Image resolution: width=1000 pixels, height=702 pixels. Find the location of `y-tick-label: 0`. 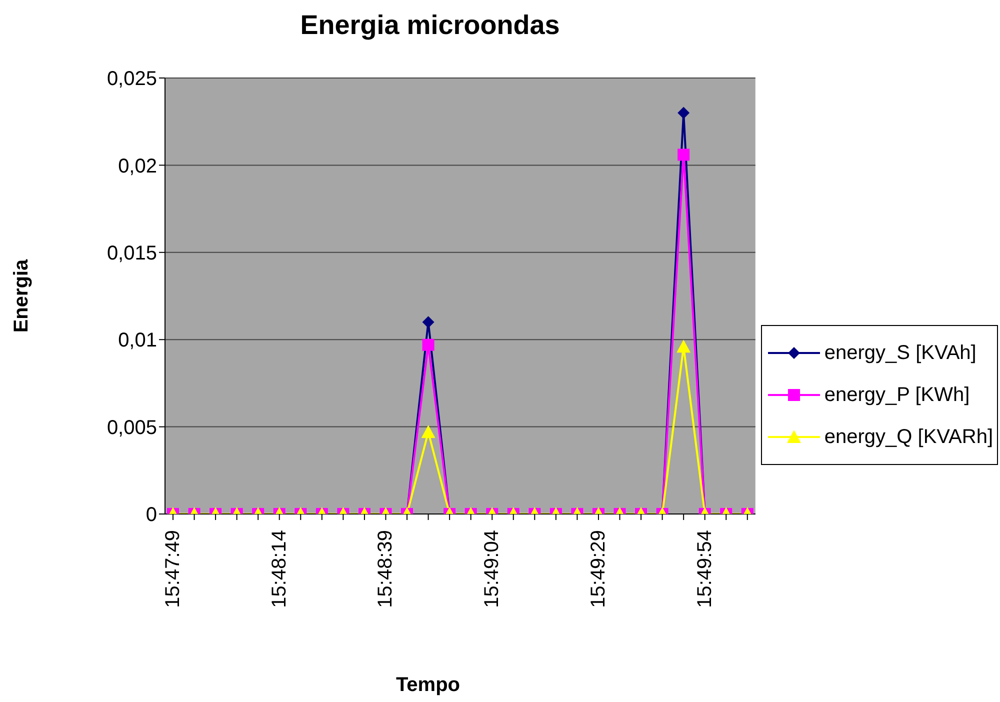

y-tick-label: 0 is located at coordinates (151, 515).